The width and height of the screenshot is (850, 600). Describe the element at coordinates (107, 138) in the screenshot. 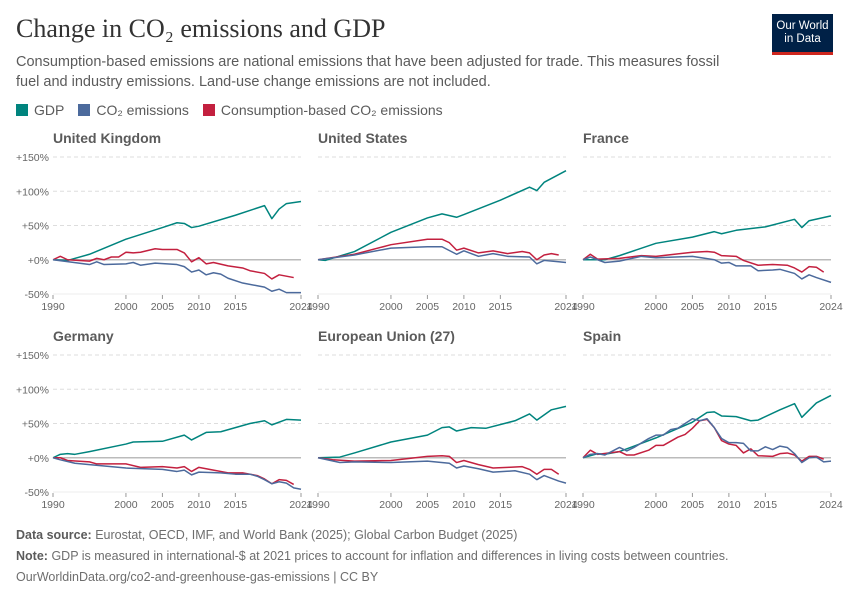

I see `panel-title: United Kingdom` at that location.